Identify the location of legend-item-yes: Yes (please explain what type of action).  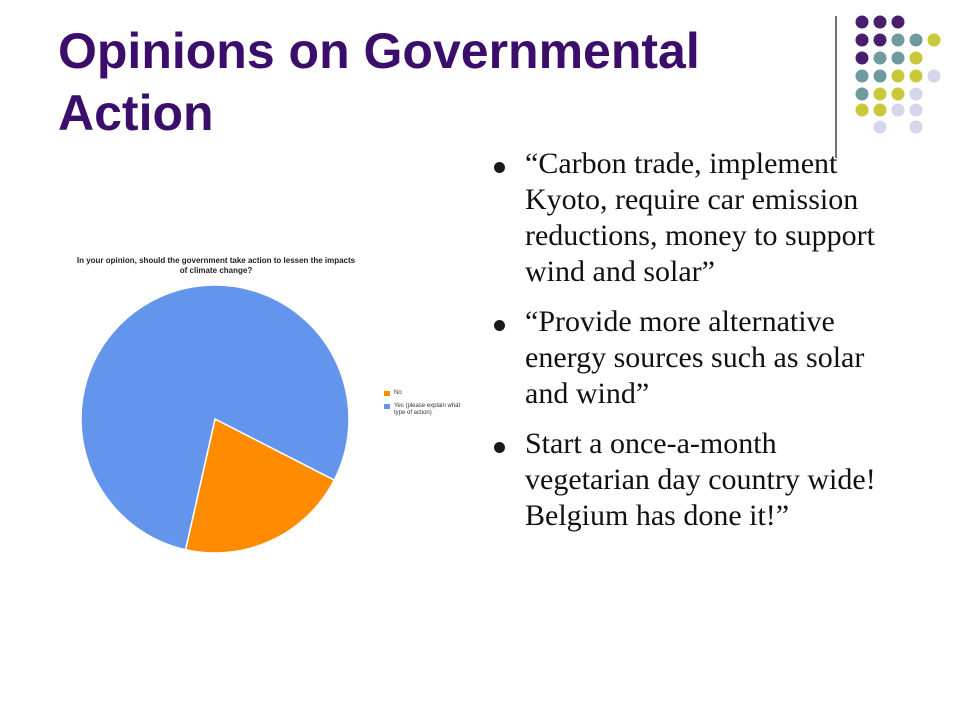
(424, 410).